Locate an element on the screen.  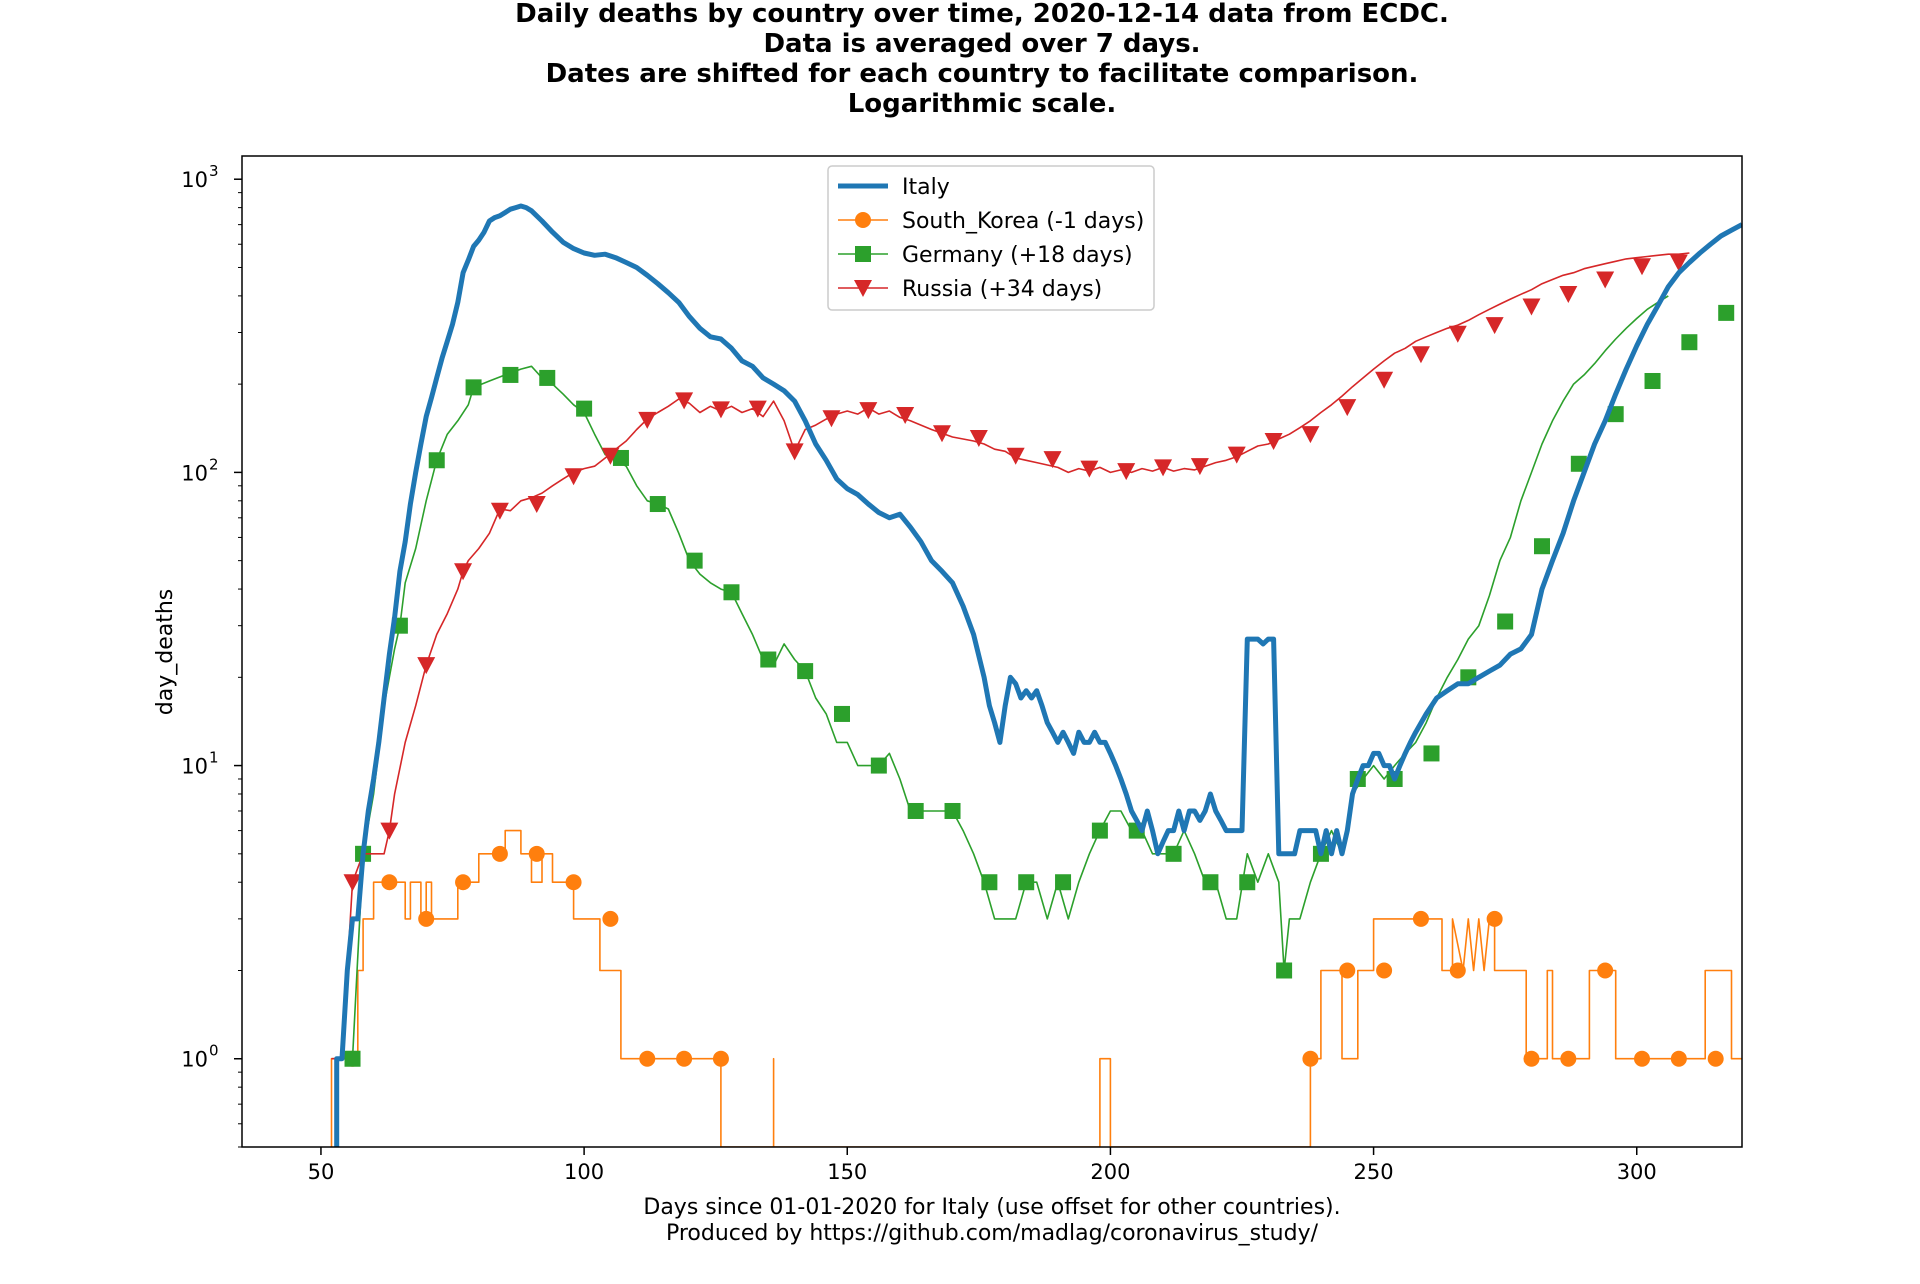
legend-label: Russia (+34 days) is located at coordinates (1002, 289).